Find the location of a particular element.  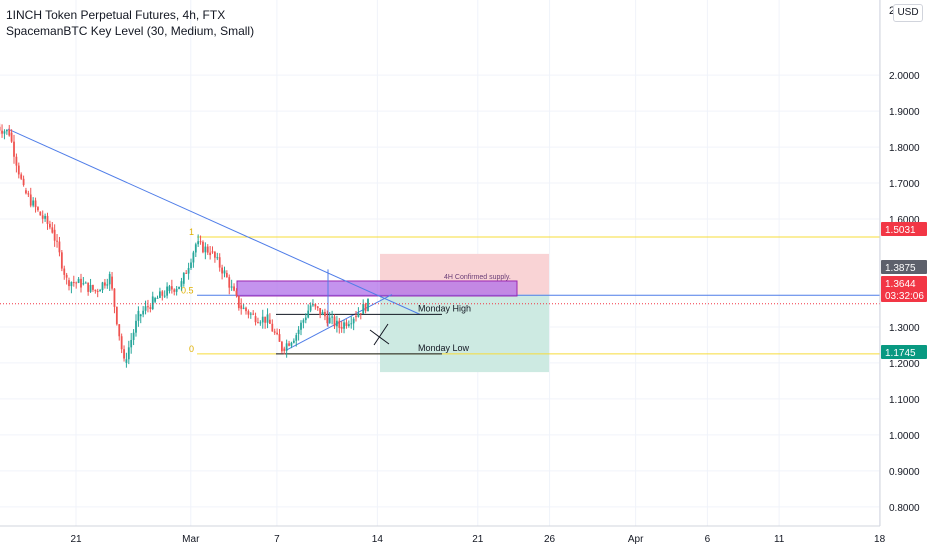

monday-high-label: Monday High is located at coordinates (444, 308).